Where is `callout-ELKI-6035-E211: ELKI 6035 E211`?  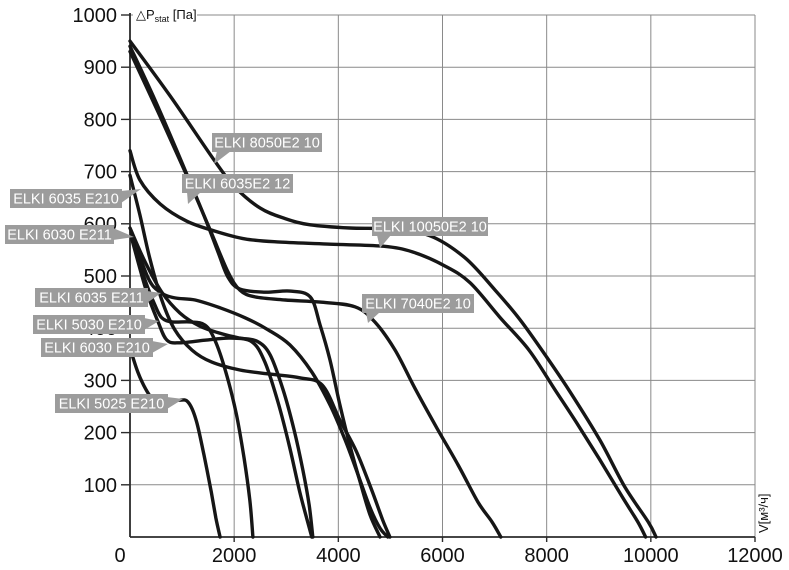 callout-ELKI-6035-E211: ELKI 6035 E211 is located at coordinates (98, 297).